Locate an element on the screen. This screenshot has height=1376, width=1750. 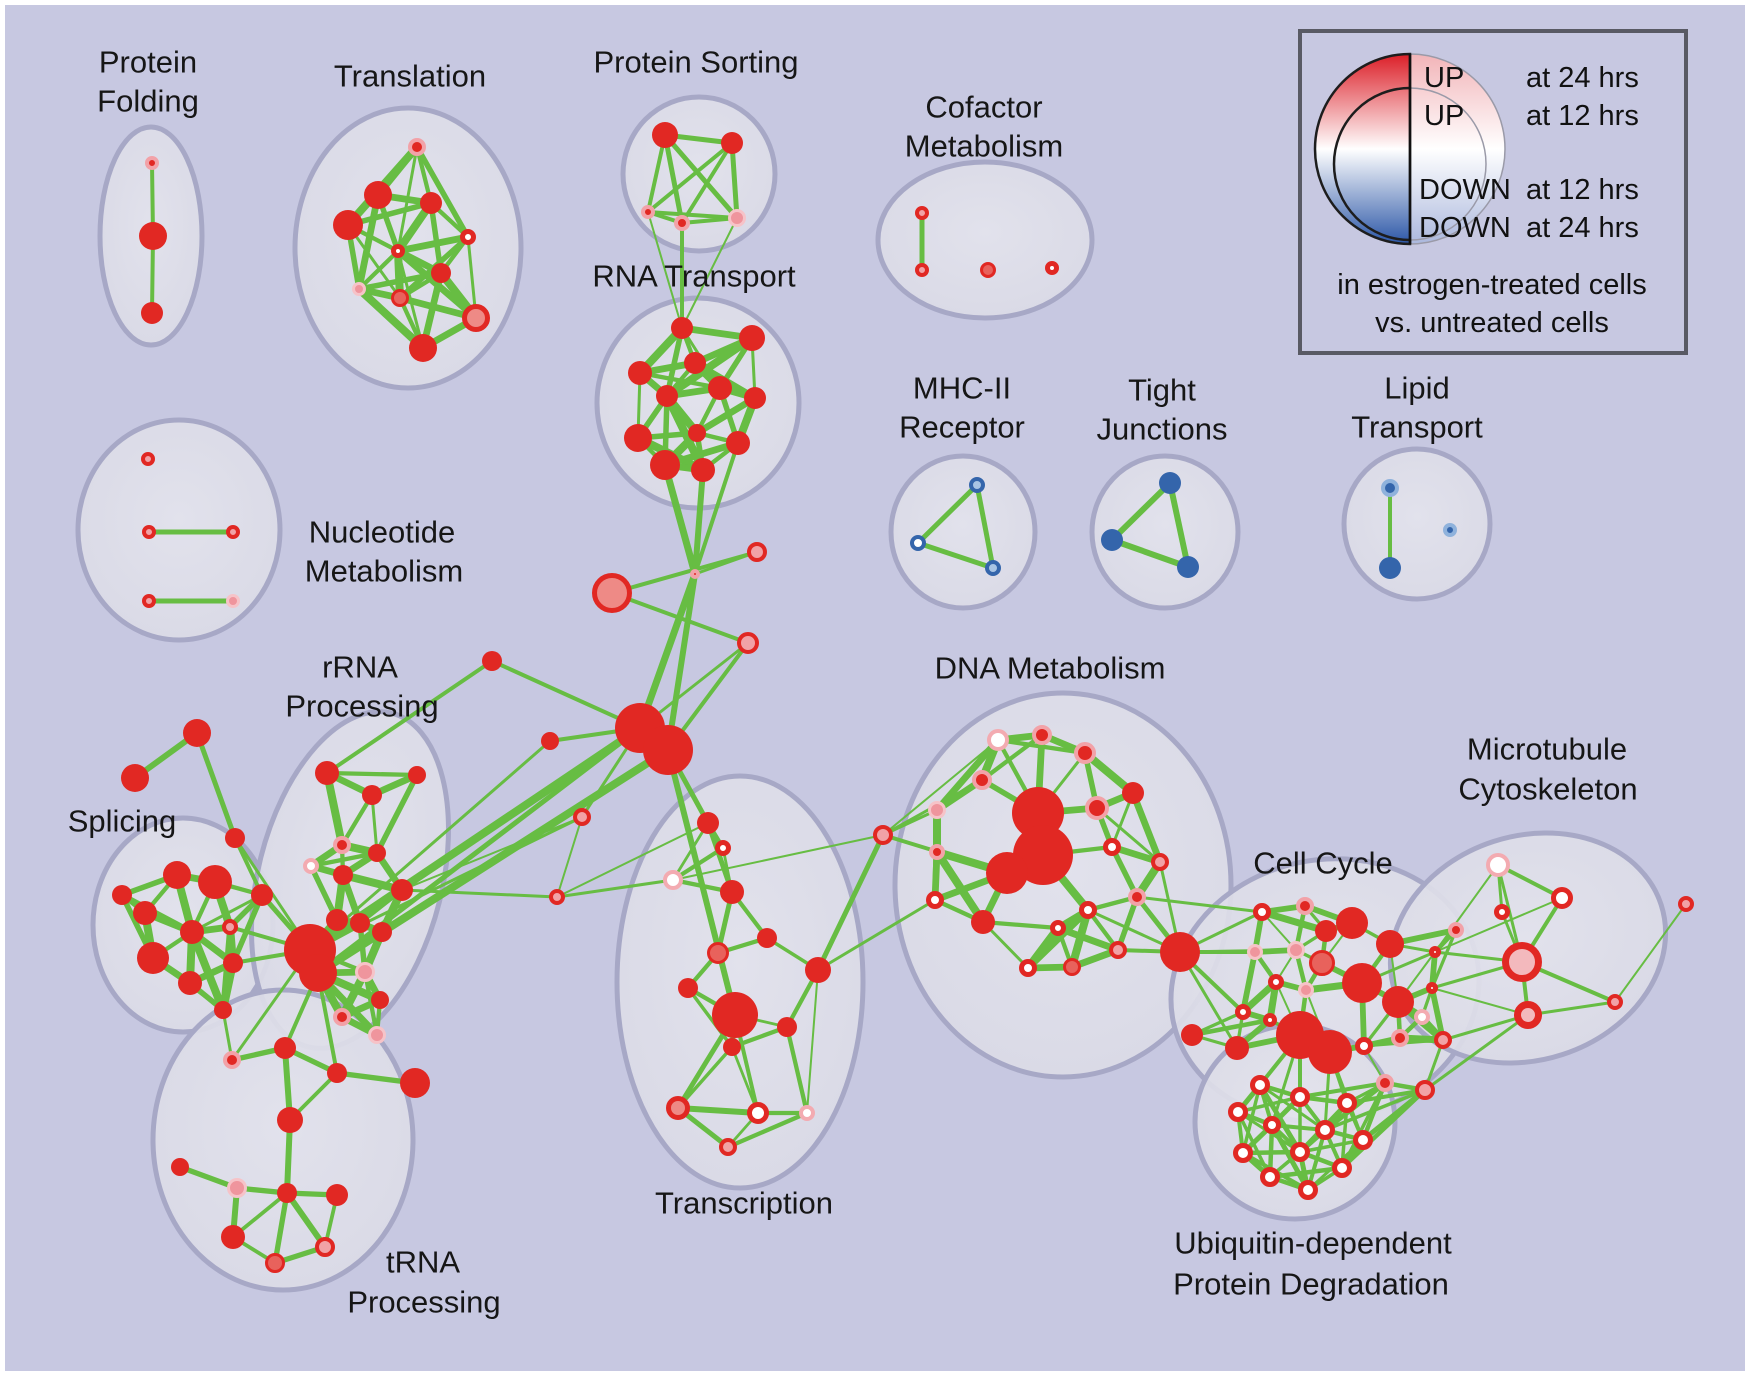
node-tight-junctions is located at coordinates (1188, 567).